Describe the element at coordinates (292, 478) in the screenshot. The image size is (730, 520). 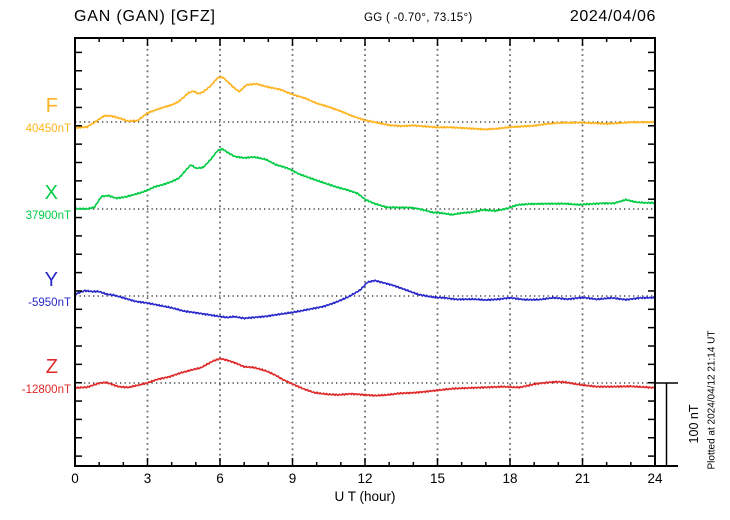
I see `x-tick-label-9: 9` at that location.